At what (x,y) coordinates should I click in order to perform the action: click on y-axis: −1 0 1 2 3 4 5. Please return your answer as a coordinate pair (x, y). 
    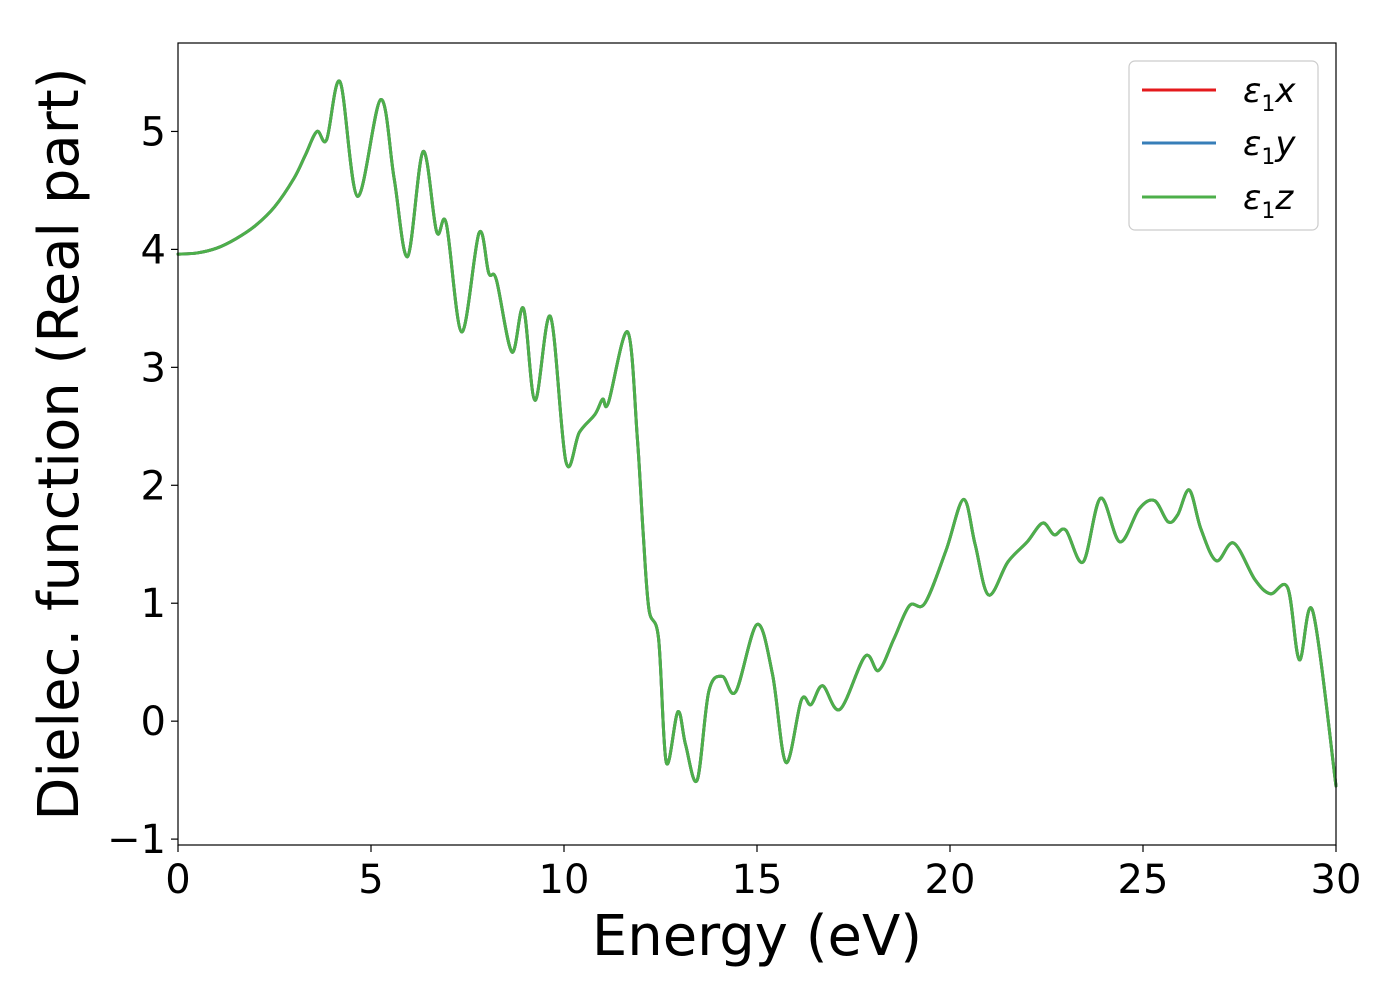
    Looking at the image, I should click on (142, 486).